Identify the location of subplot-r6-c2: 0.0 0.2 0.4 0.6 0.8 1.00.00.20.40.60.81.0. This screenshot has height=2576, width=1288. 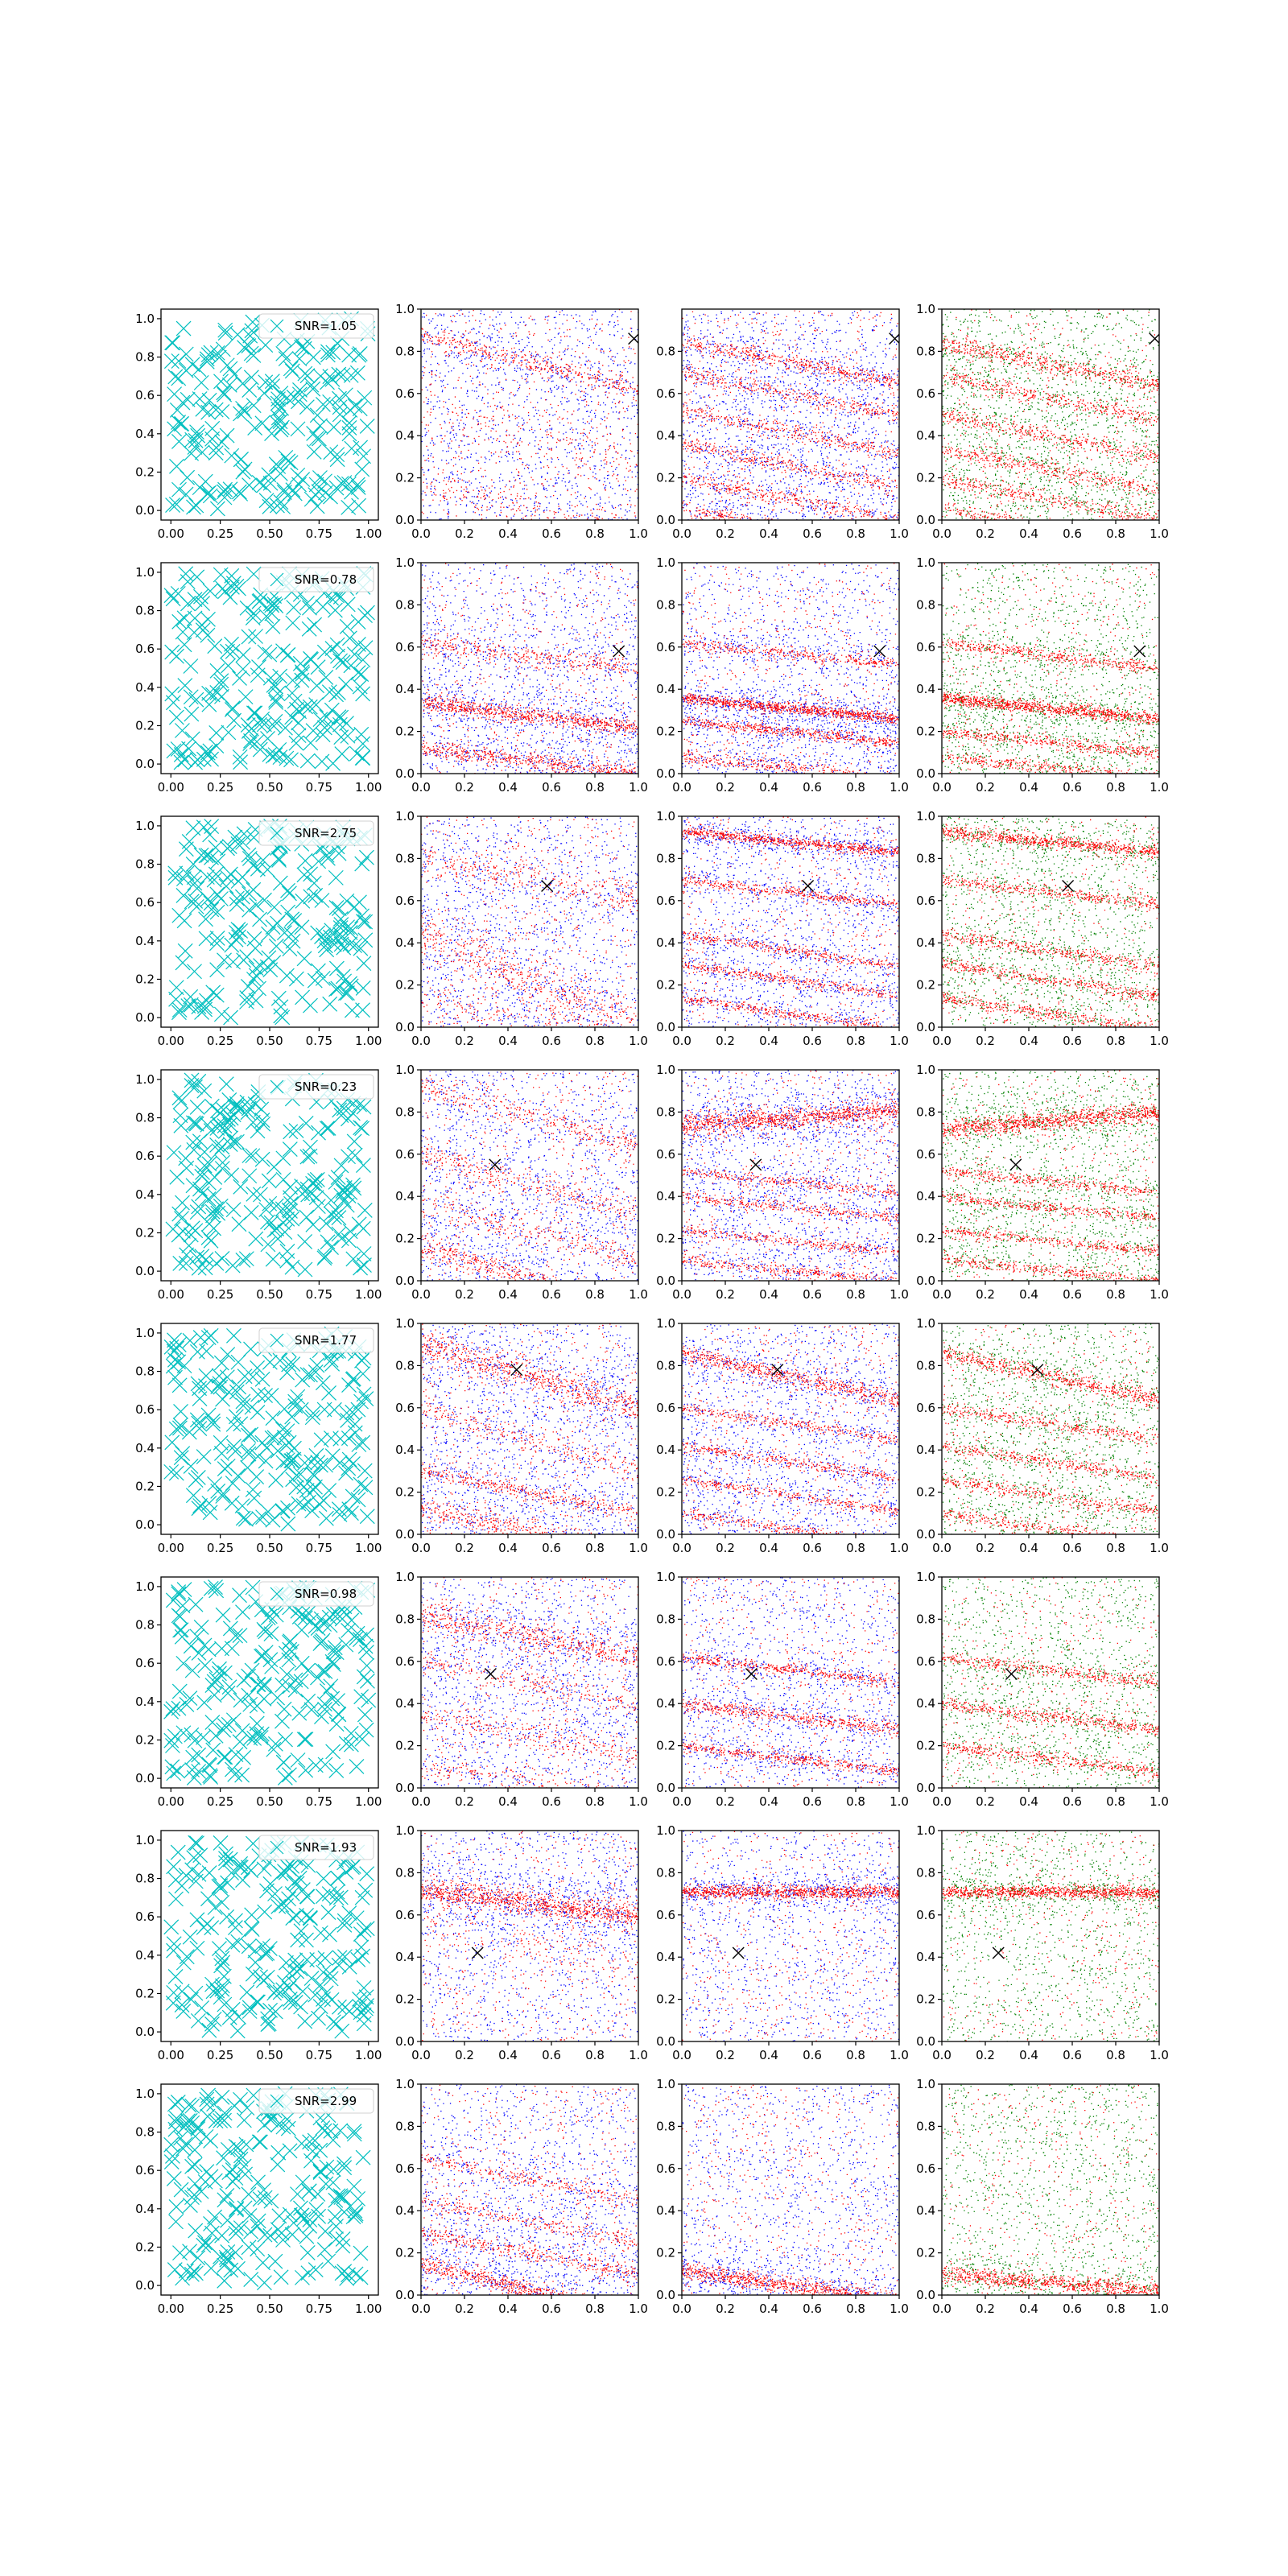
(521, 1689).